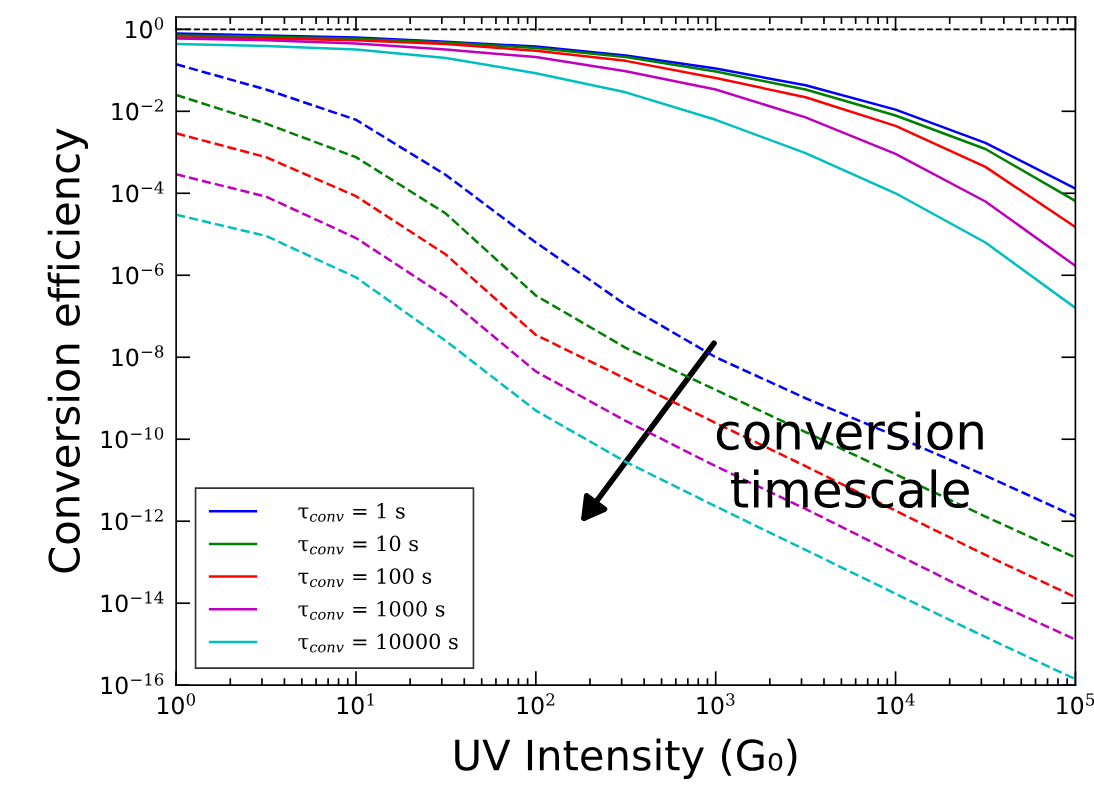 Image resolution: width=1094 pixels, height=808 pixels. I want to click on y-tick-label: 10$^{−16}$, so click(132, 684).